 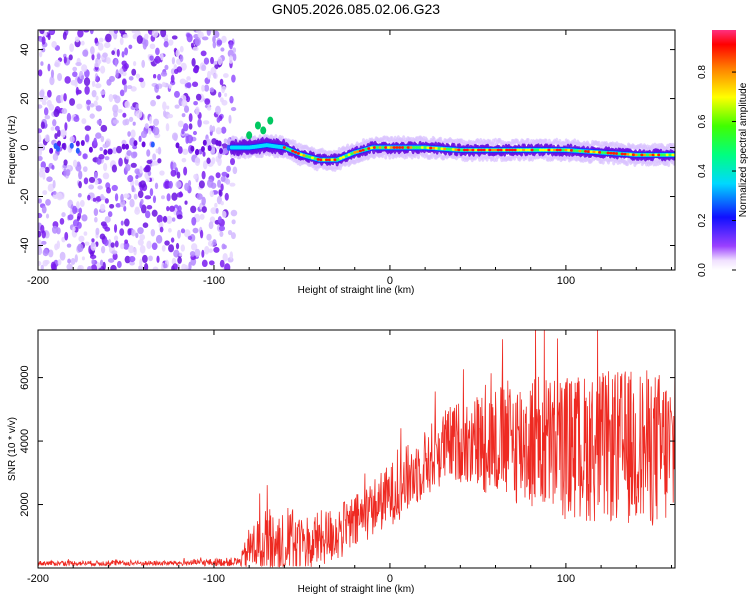 What do you see at coordinates (566, 579) in the screenshot?
I see `x-tick-label: 100` at bounding box center [566, 579].